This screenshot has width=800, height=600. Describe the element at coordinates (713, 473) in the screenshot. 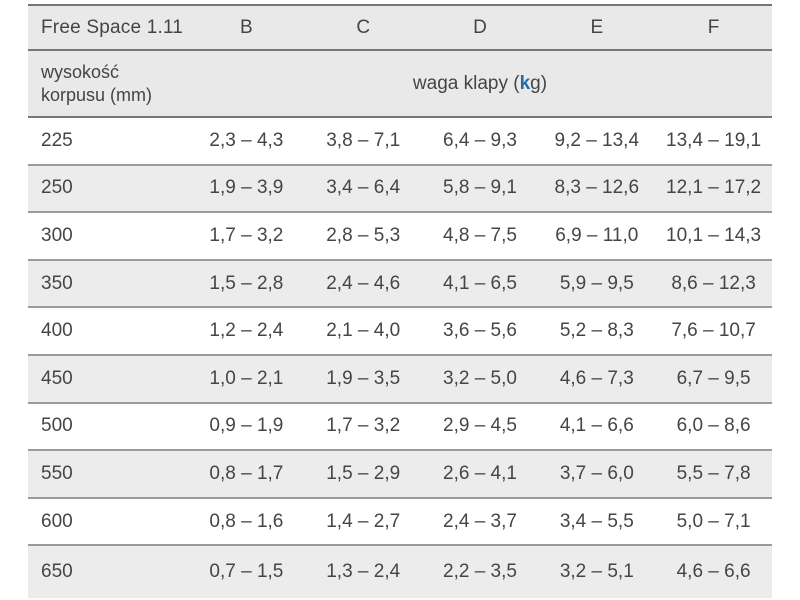

I see `weight-range-value: 5,5 – 7,8` at that location.